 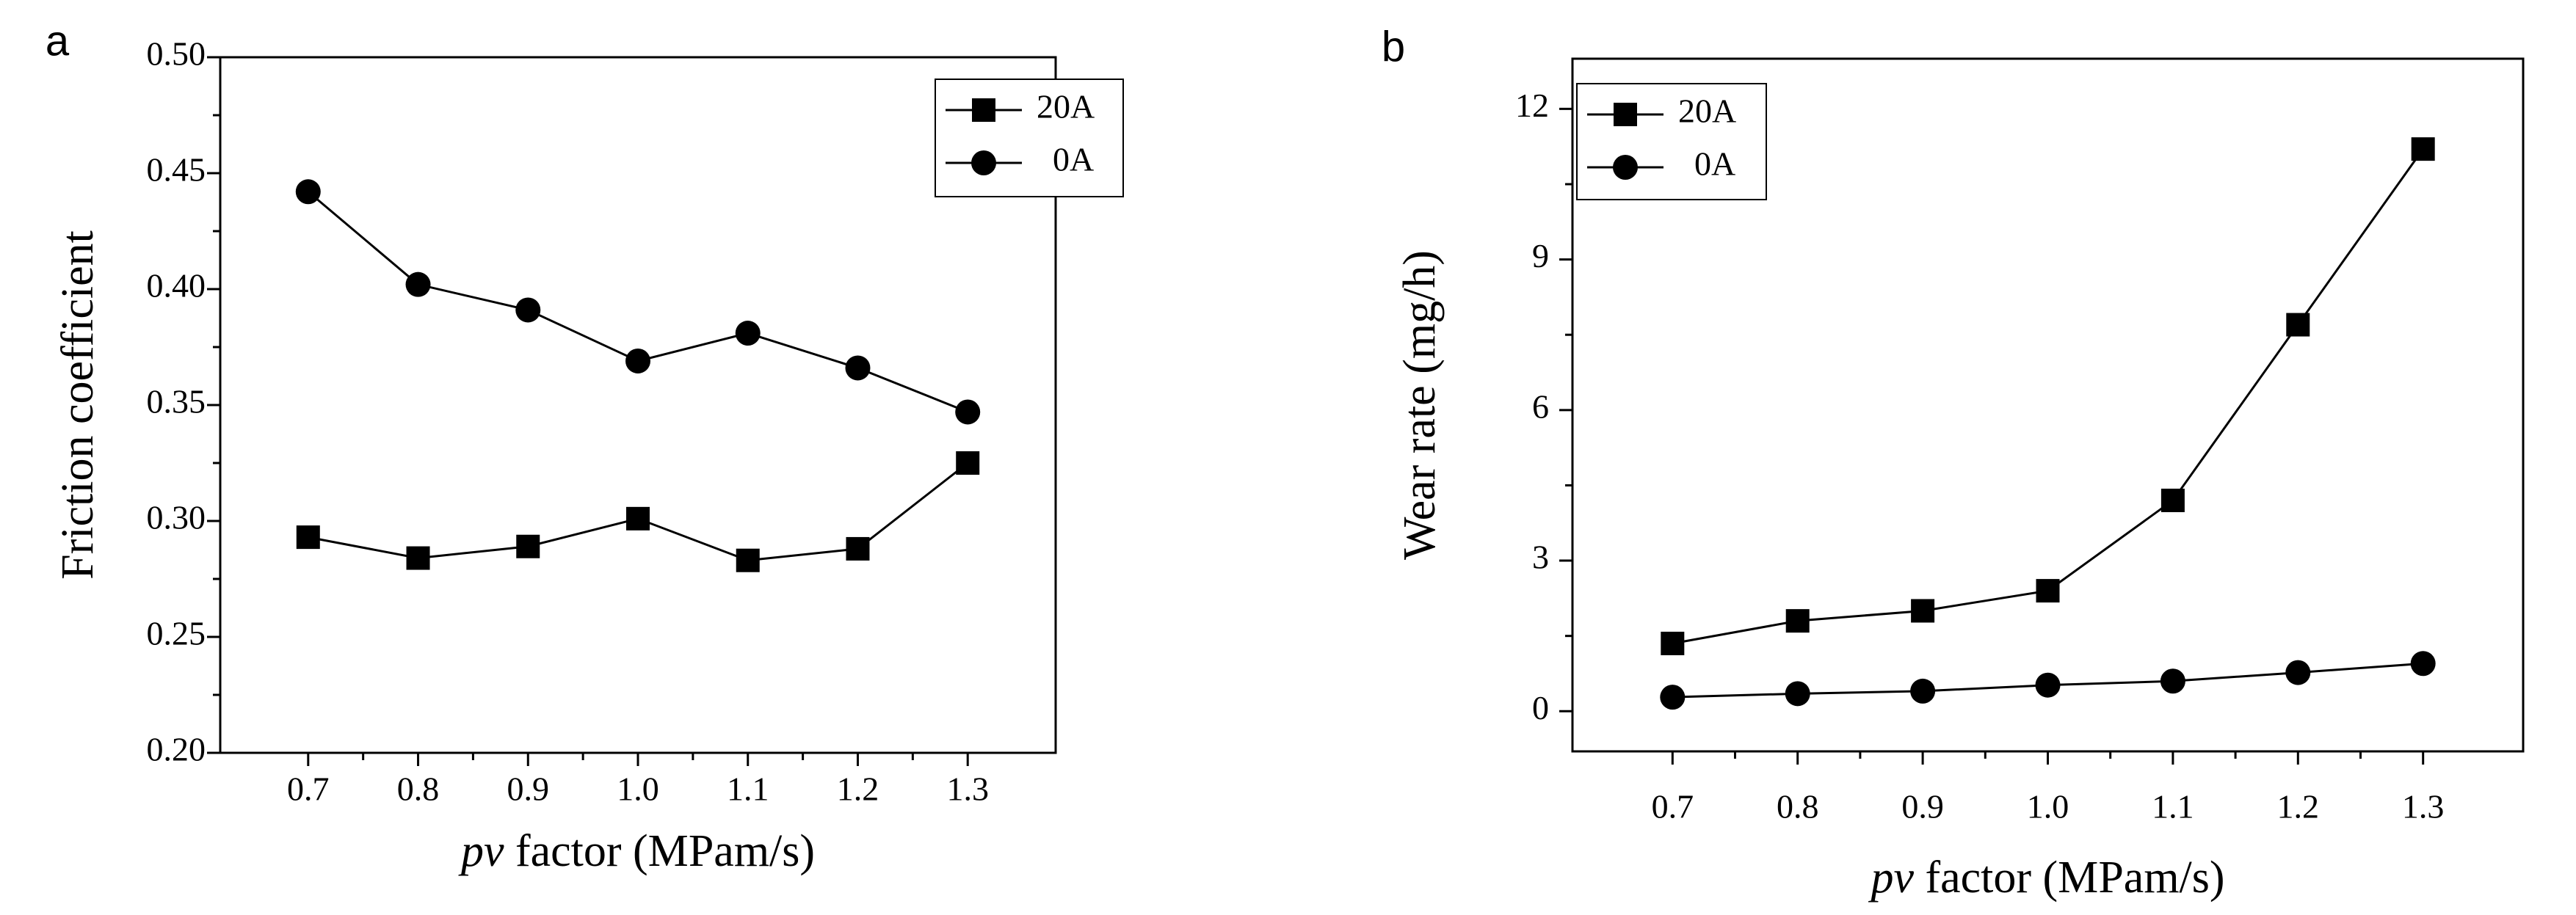 What do you see at coordinates (660, 851) in the screenshot?
I see `panel-a-x-axis-title-text: factor (MPam/s)` at bounding box center [660, 851].